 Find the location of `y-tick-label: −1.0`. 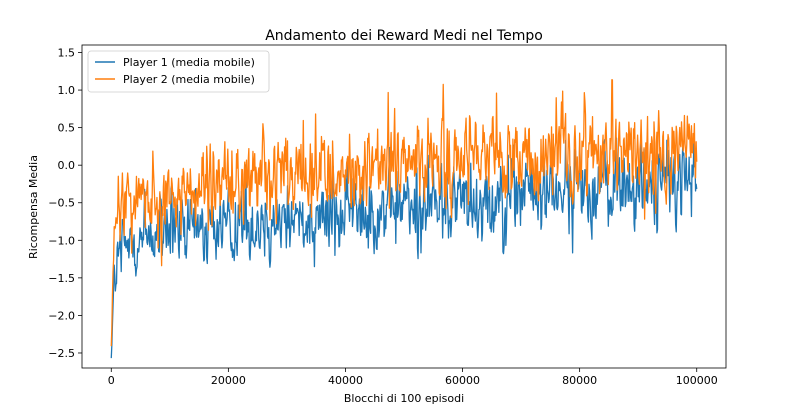

y-tick-label: −1.0 is located at coordinates (61, 240).